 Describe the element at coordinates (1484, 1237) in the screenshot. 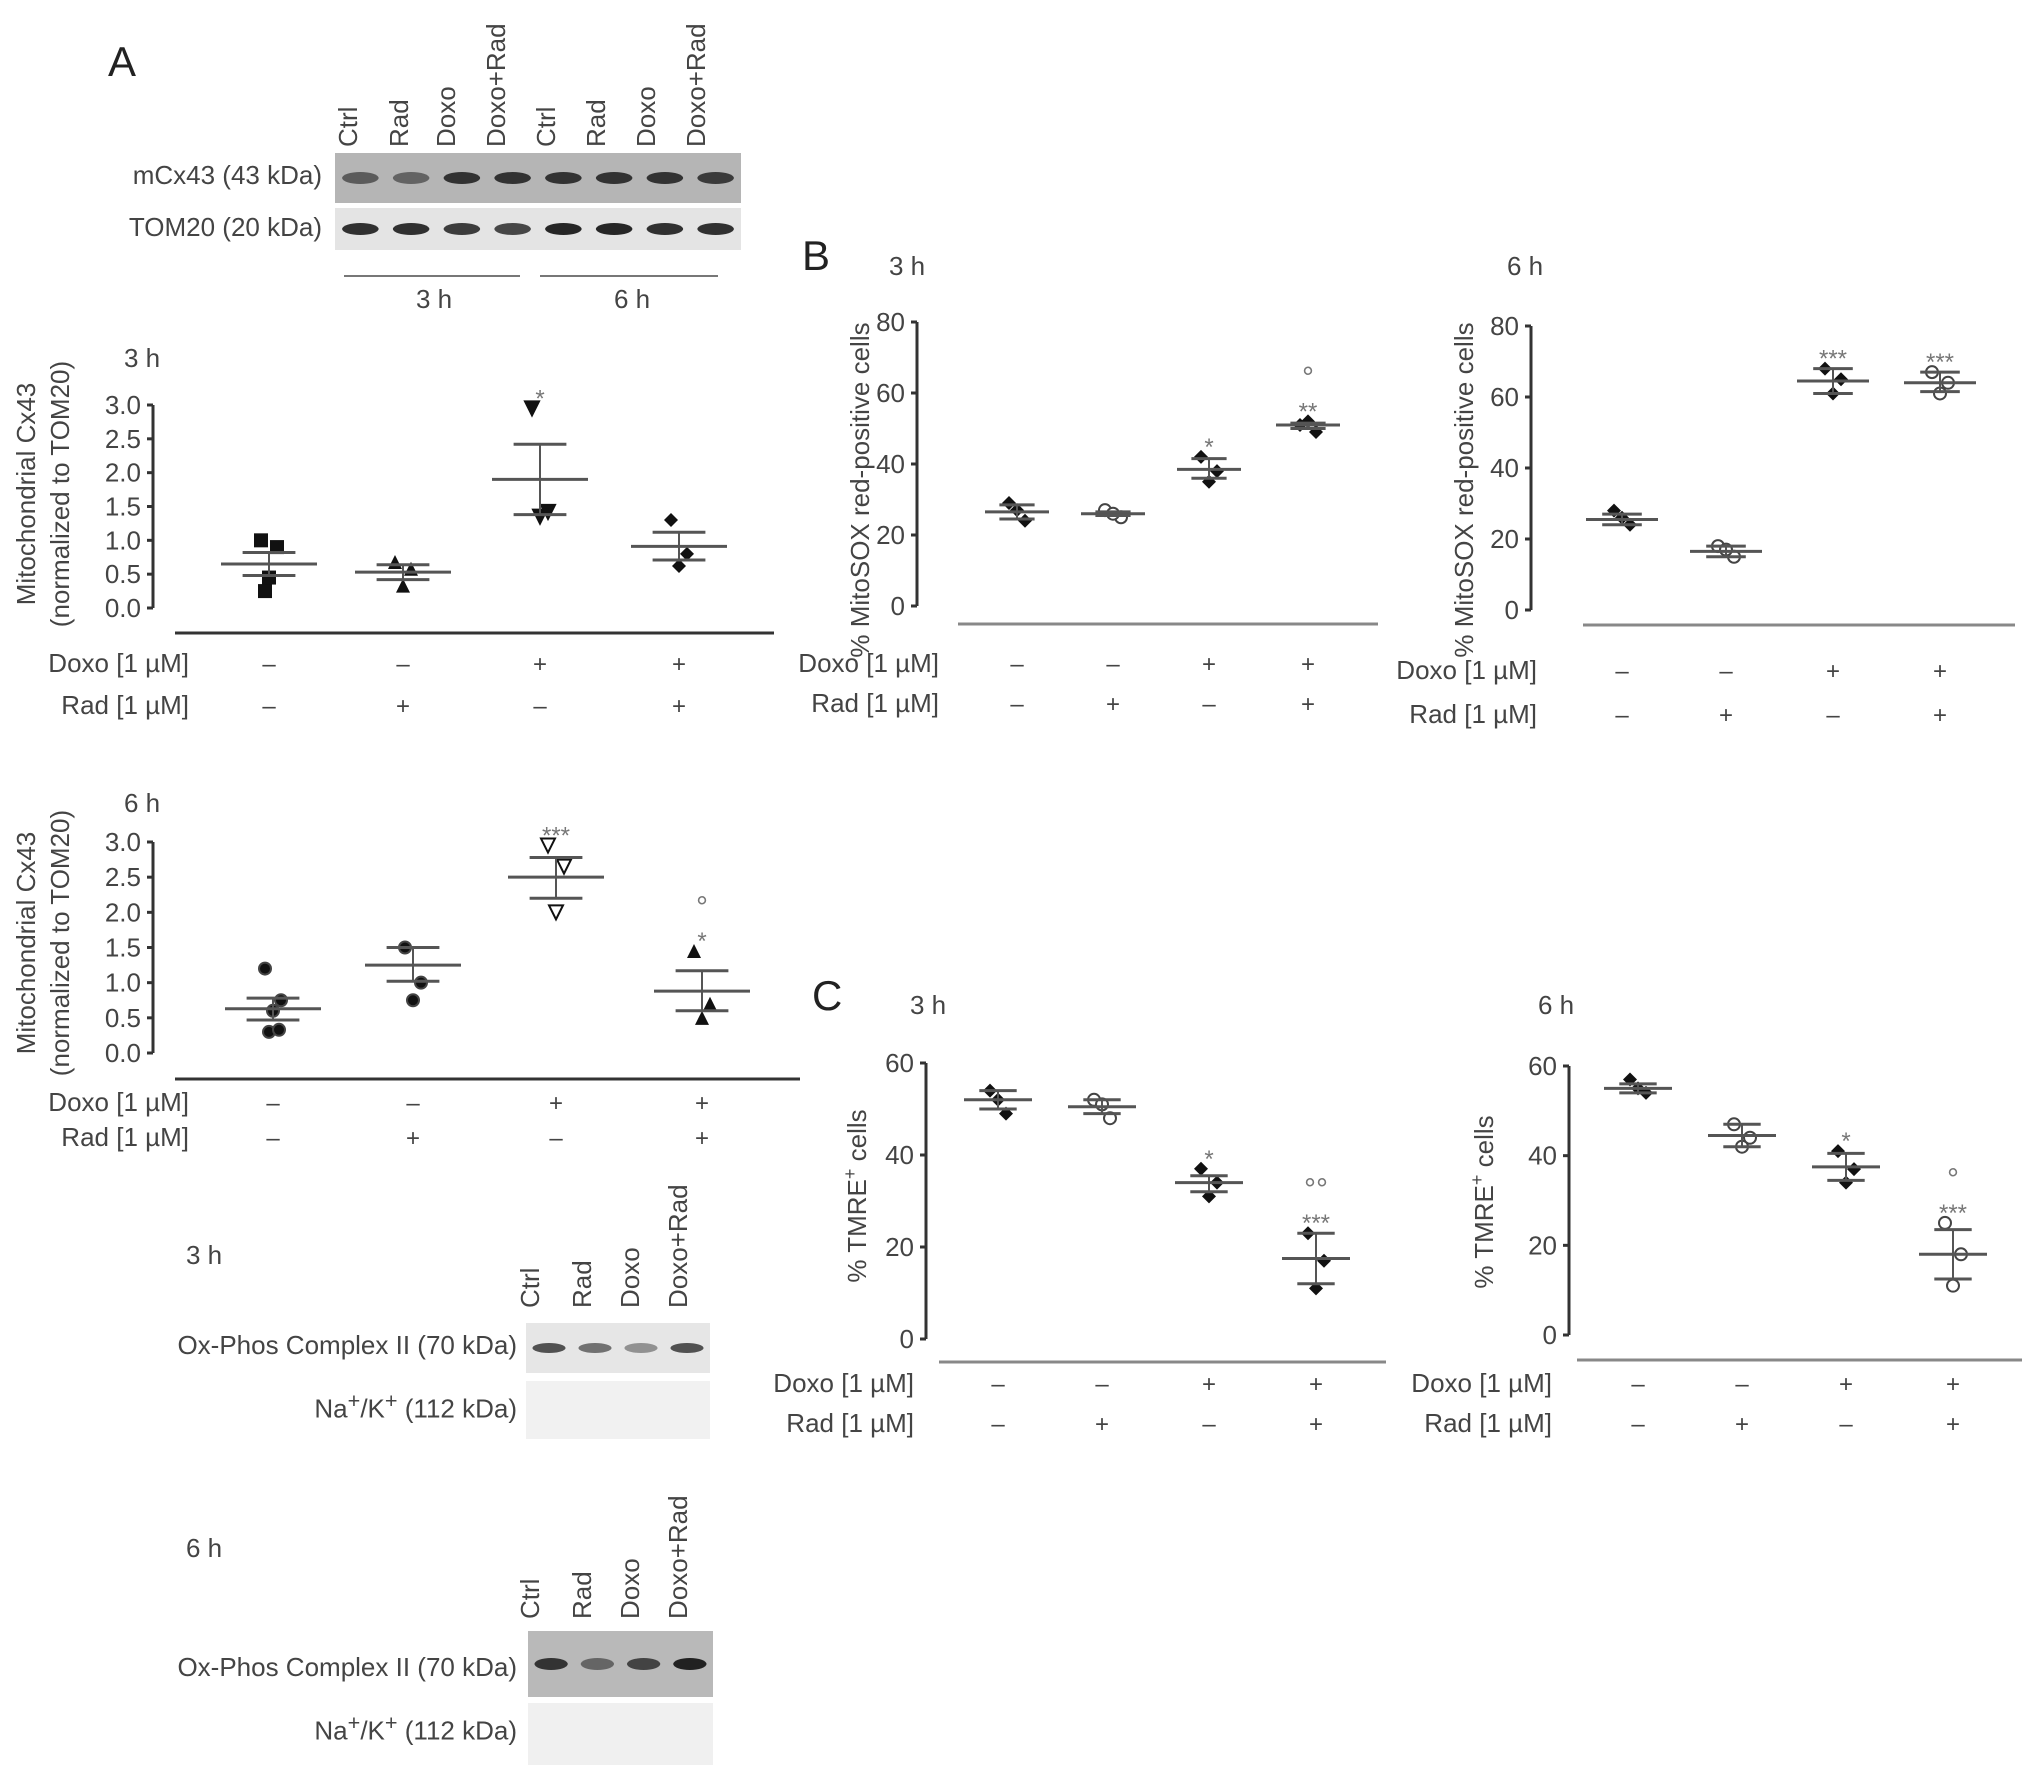

I see `y-label-main: % TMRE` at that location.